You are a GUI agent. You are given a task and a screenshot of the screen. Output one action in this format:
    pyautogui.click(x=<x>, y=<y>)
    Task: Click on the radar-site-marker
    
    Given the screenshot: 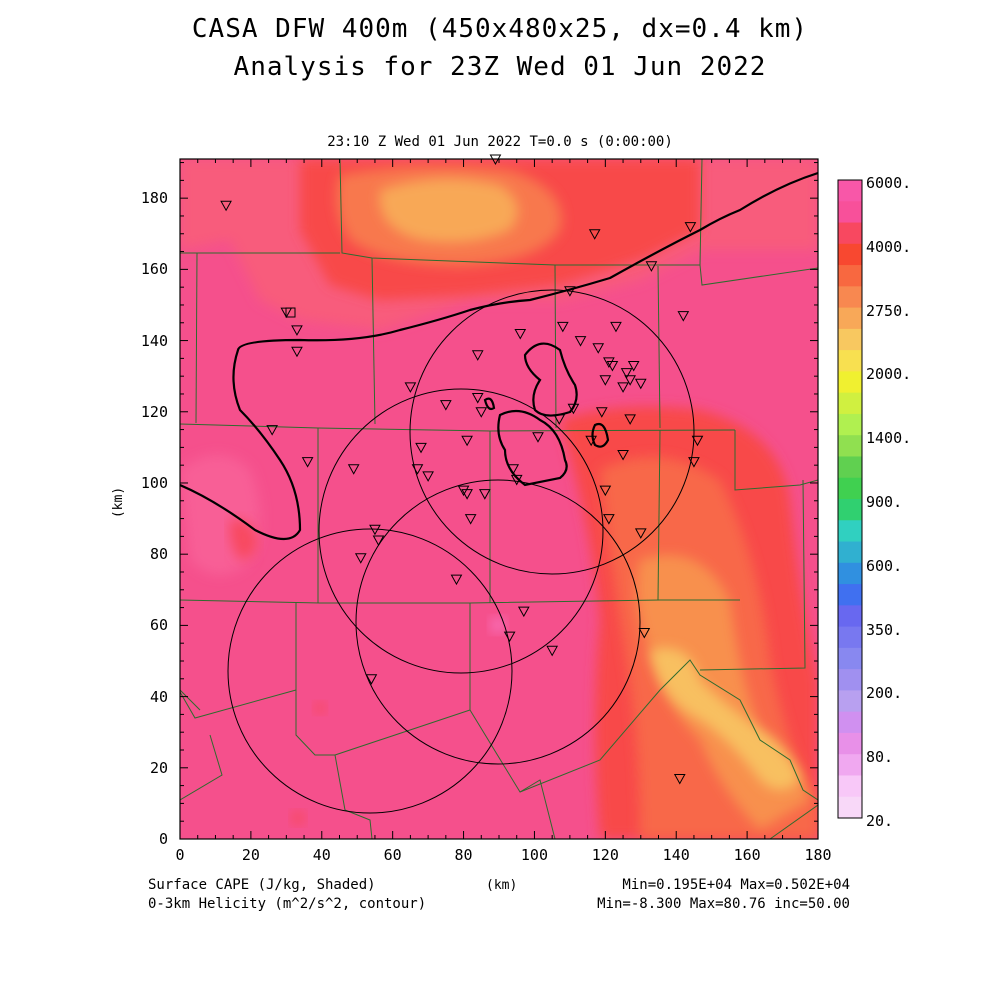 What is the action you would take?
    pyautogui.click(x=290, y=312)
    